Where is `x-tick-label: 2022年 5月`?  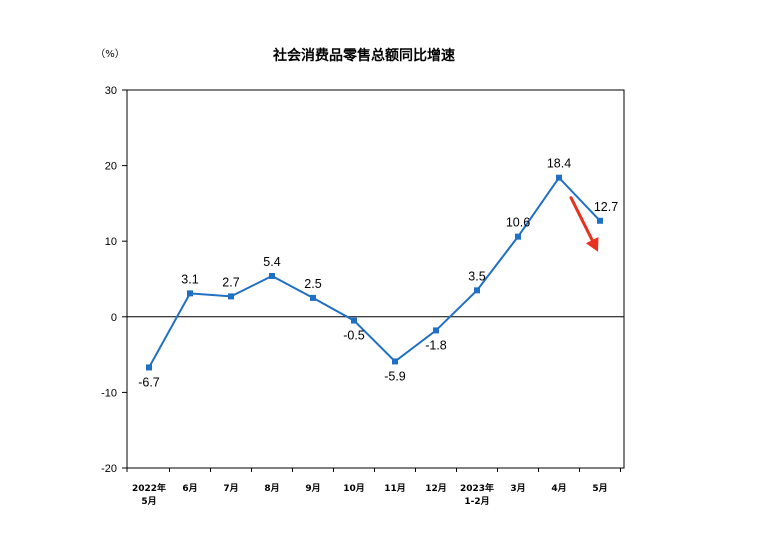 x-tick-label: 2022年 5月 is located at coordinates (149, 494).